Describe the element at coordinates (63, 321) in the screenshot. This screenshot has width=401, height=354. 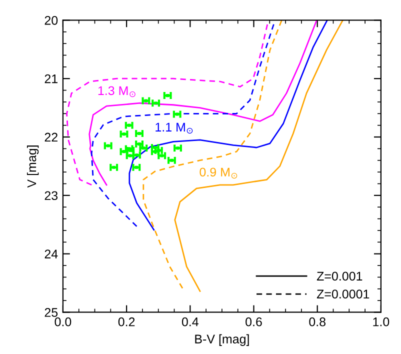
I see `x-tick-label: 0.0` at that location.